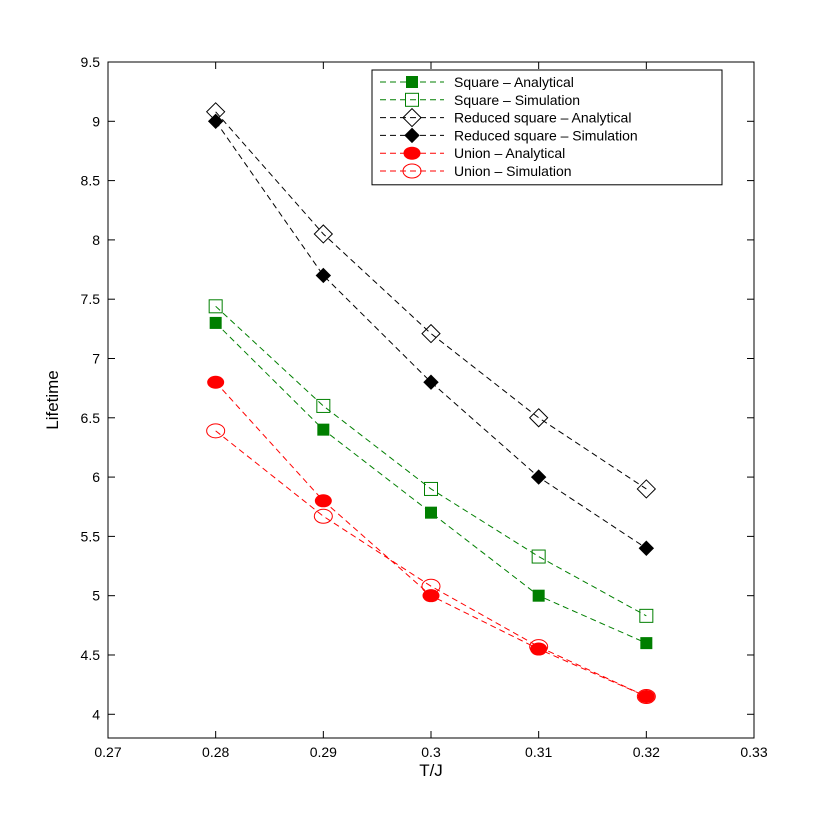 The width and height of the screenshot is (830, 830). I want to click on legend-entry: Union – Simulation, so click(476, 171).